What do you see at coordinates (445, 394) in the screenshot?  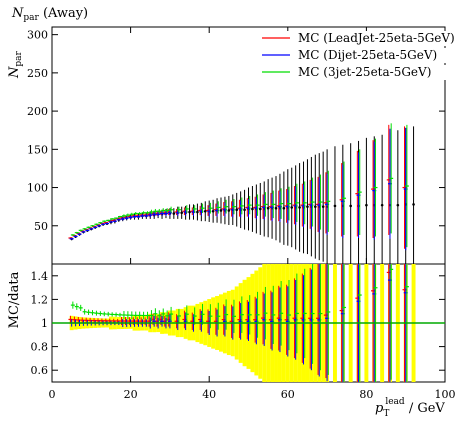 I see `x-tick-label: 100` at bounding box center [445, 394].